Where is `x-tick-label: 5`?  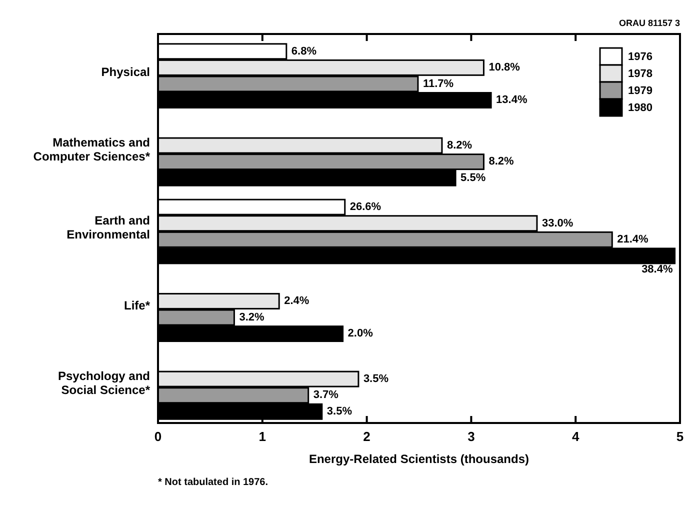
x-tick-label: 5 is located at coordinates (680, 436).